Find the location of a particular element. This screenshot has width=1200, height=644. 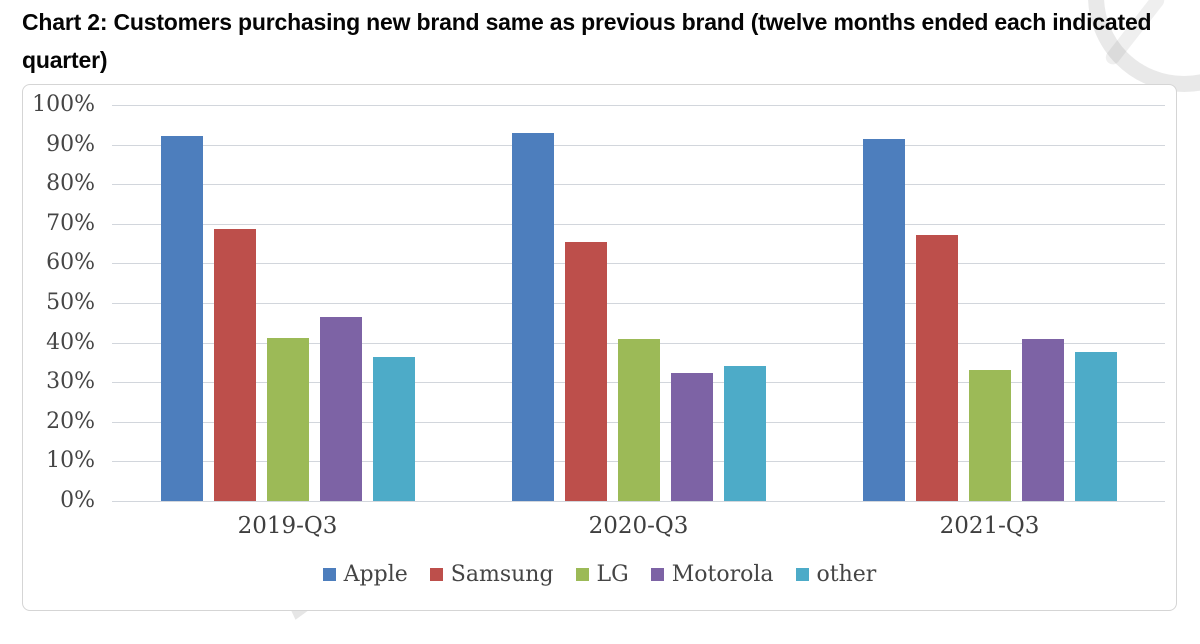

legend-item-motorola: Motorola is located at coordinates (712, 574).